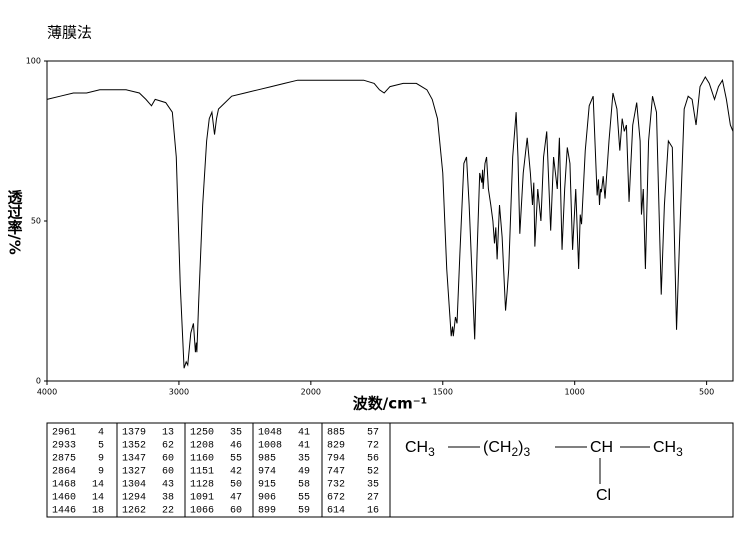  What do you see at coordinates (603, 495) in the screenshot?
I see `substituent: Cl` at bounding box center [603, 495].